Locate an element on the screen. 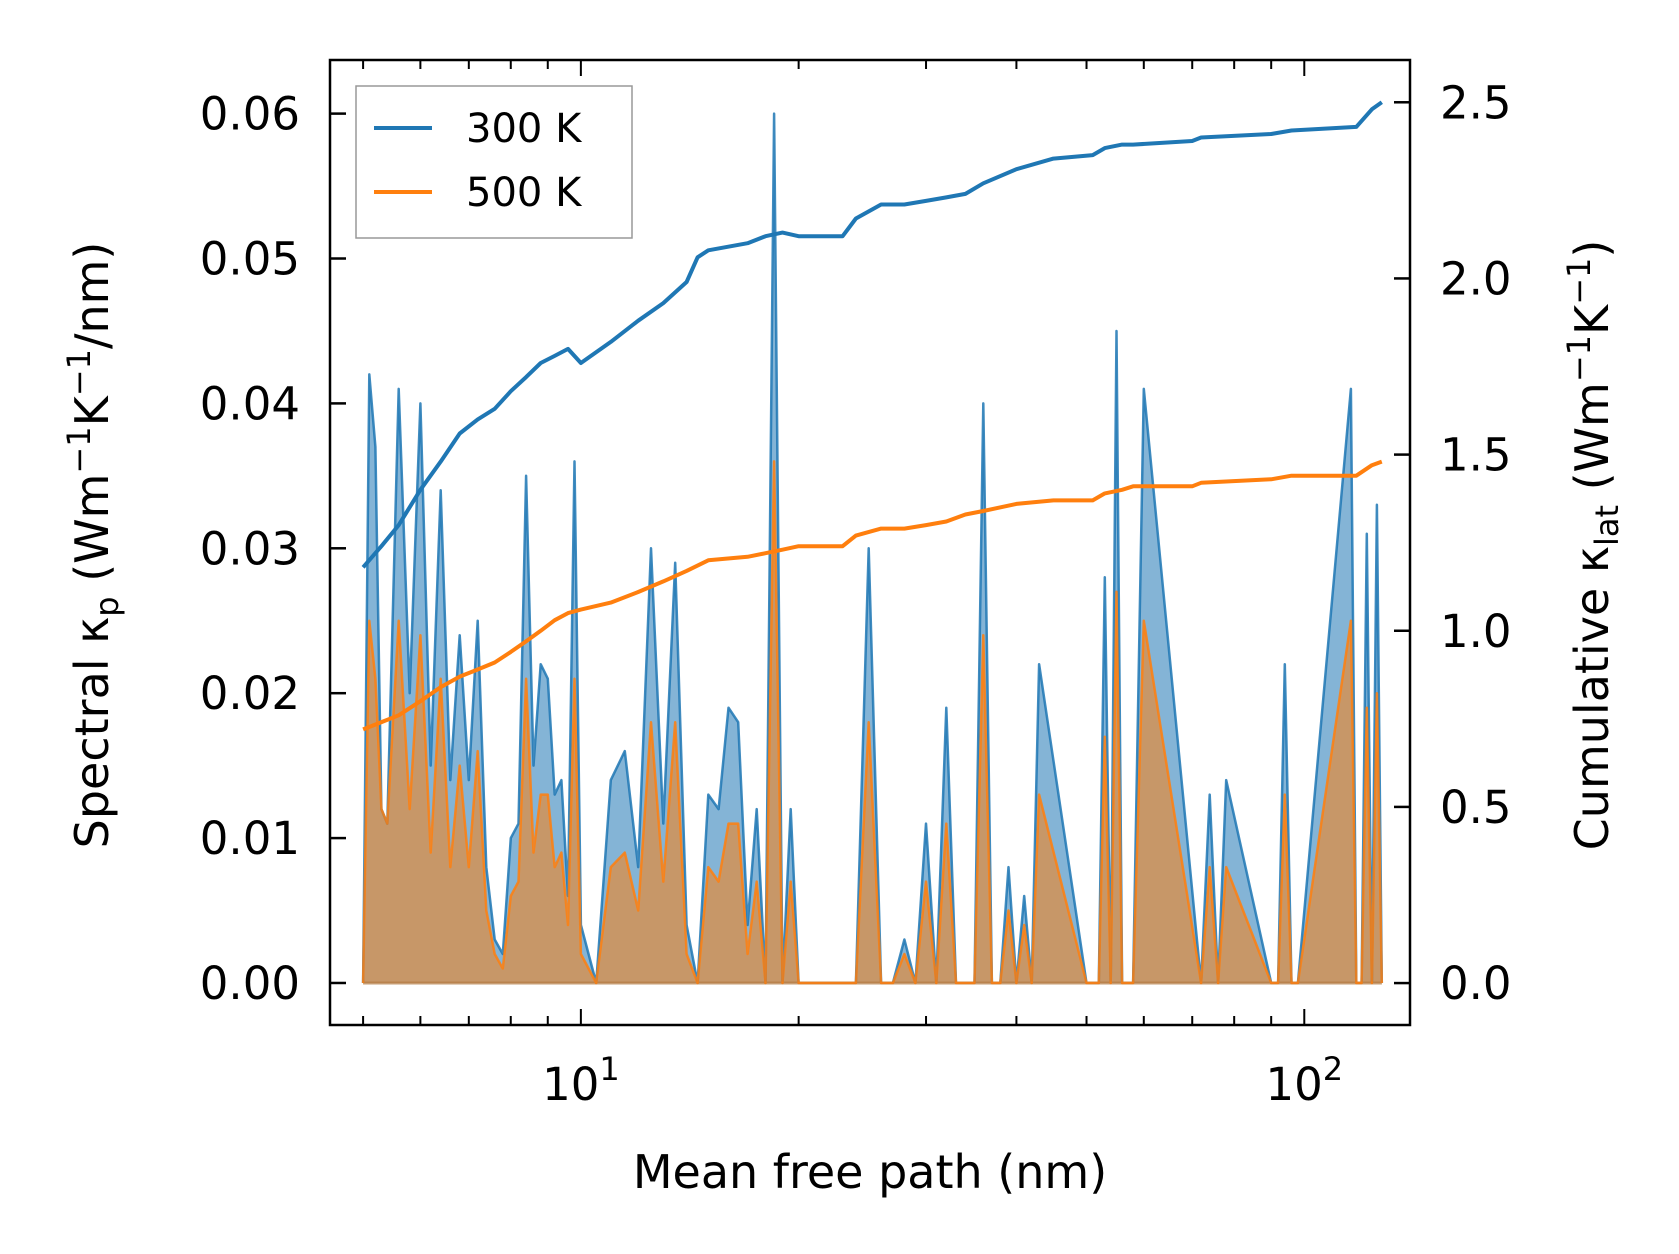 This screenshot has width=1679, height=1254. x-tick-exponent: 1 is located at coordinates (609, 1069).